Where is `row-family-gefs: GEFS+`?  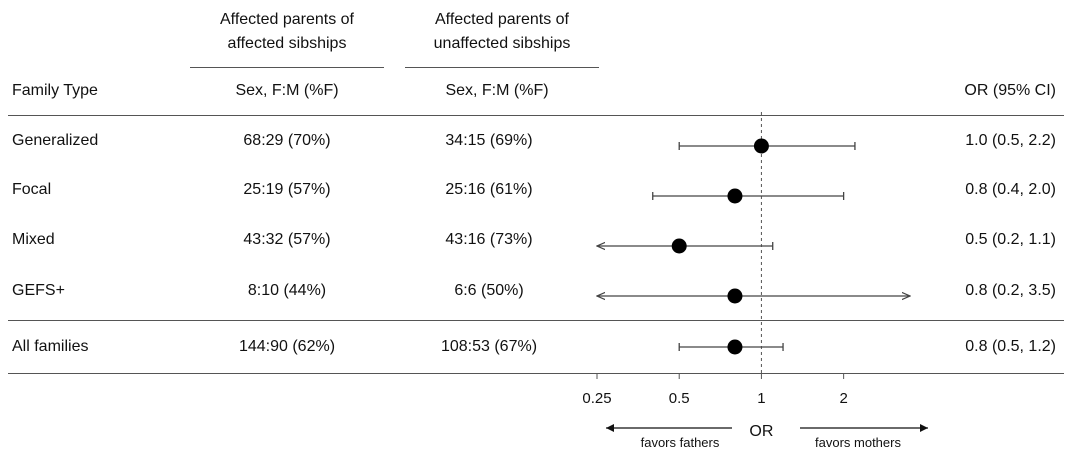 row-family-gefs: GEFS+ is located at coordinates (38, 290).